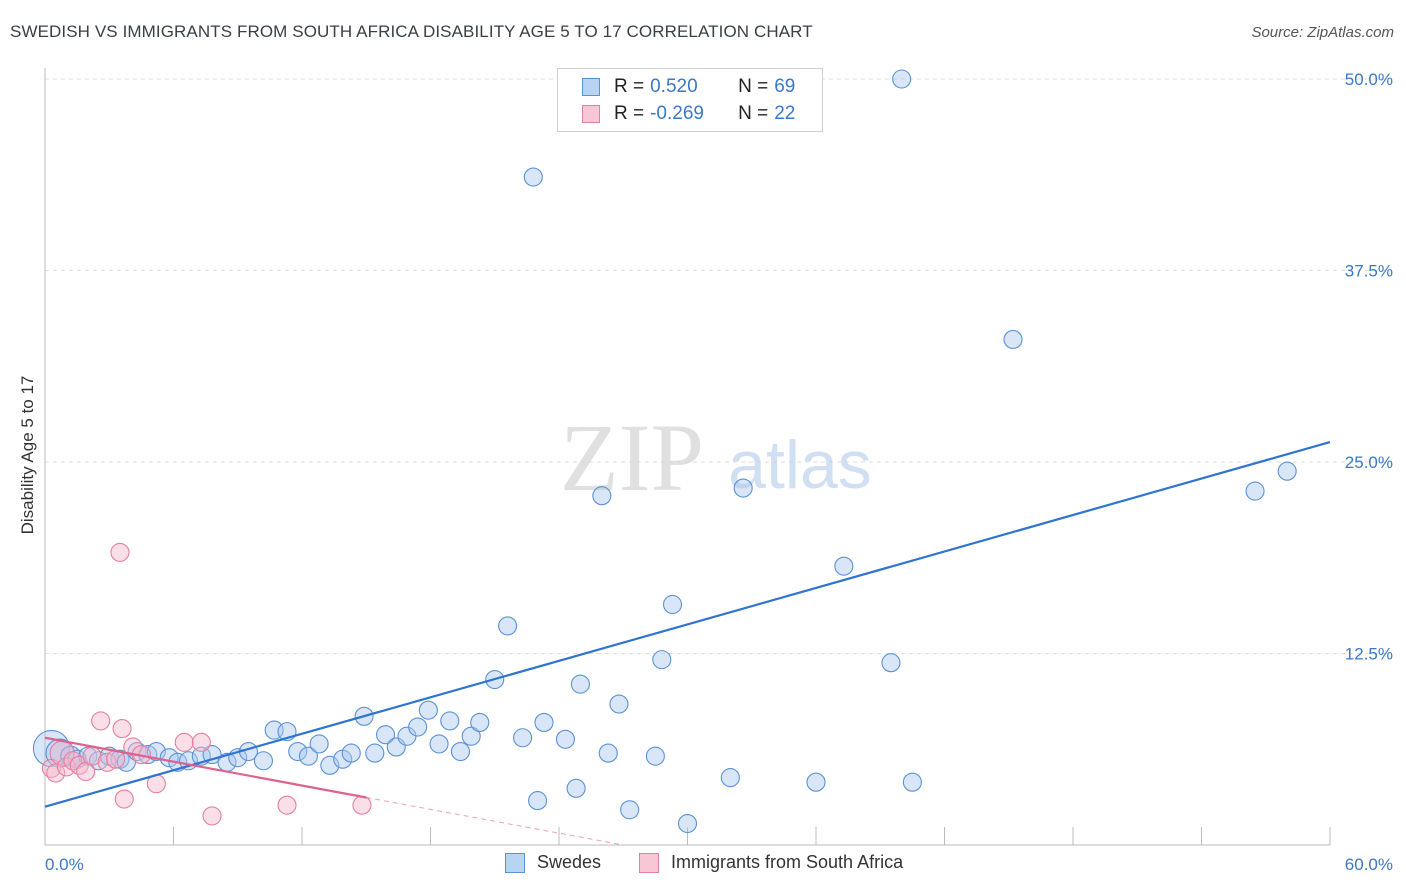 The image size is (1406, 892). I want to click on n-value: 69, so click(785, 86).